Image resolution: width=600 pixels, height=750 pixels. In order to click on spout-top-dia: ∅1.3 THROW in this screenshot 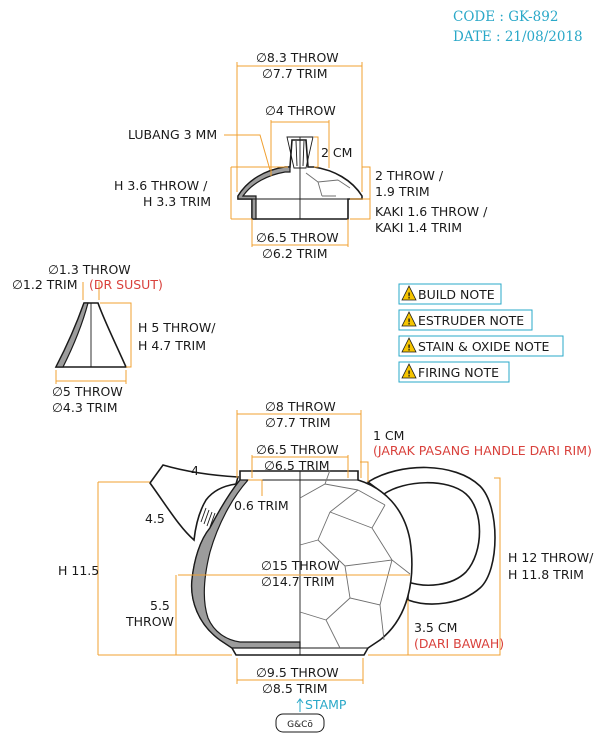, I will do `click(89, 269)`.